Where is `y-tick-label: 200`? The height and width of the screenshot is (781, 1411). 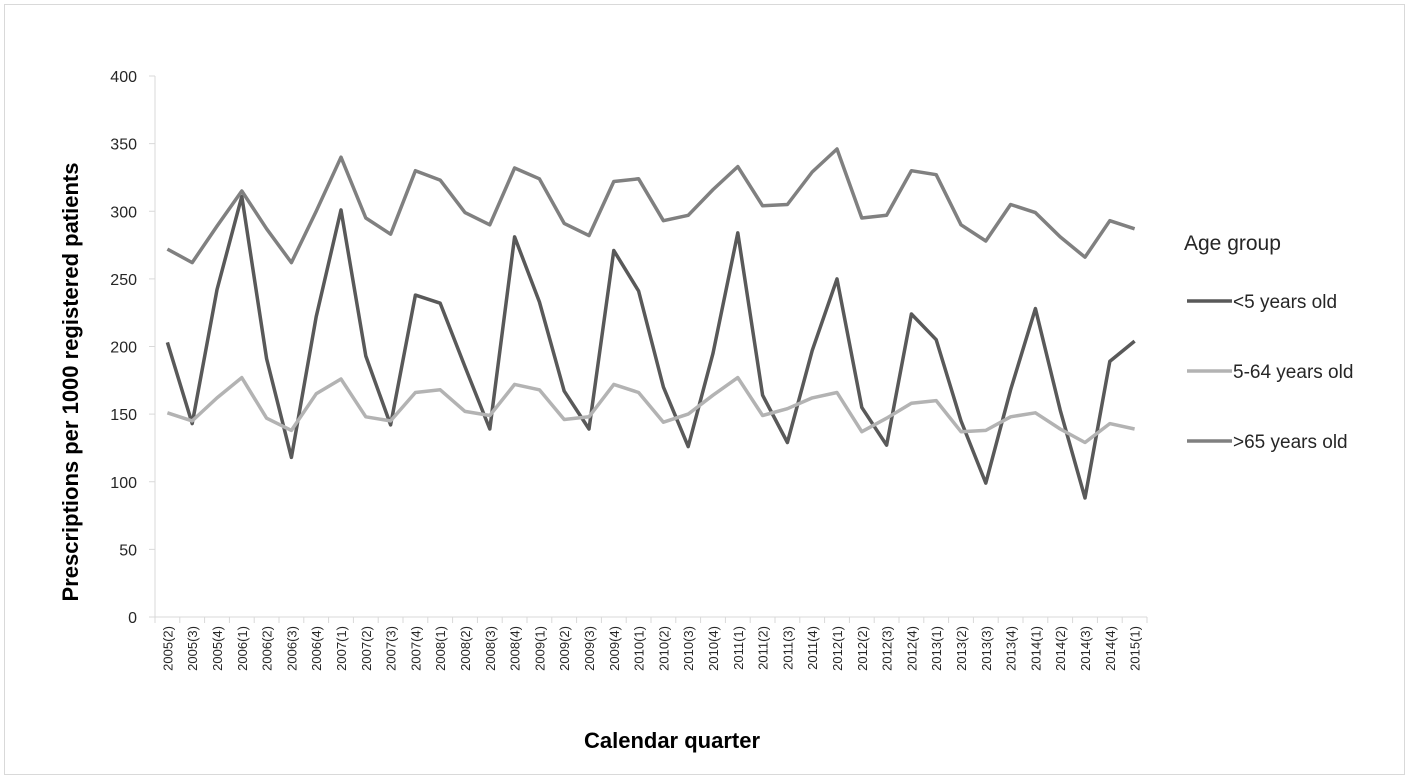
y-tick-label: 200 is located at coordinates (123, 348).